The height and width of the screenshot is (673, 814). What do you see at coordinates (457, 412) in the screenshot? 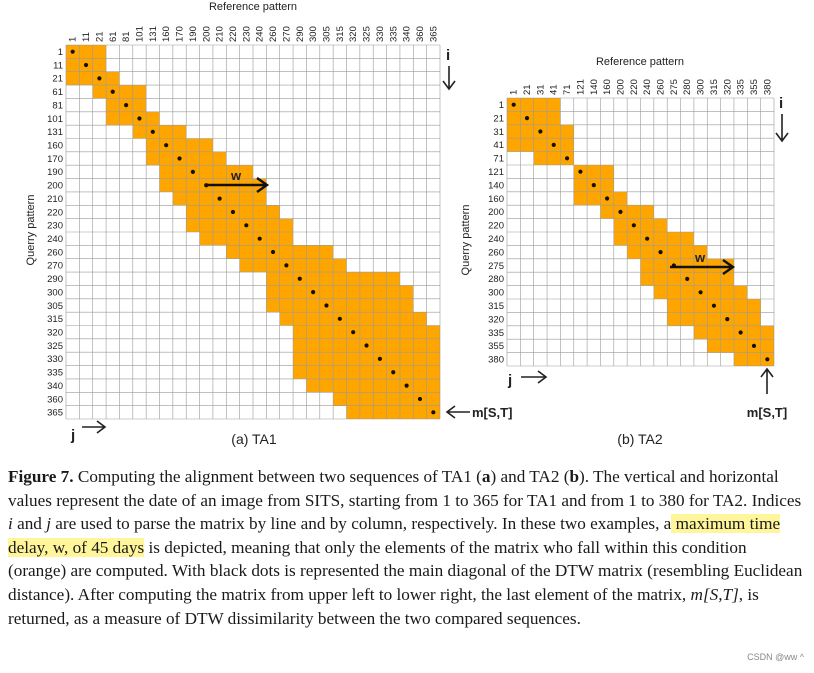
I see `left-arrow-icon` at bounding box center [457, 412].